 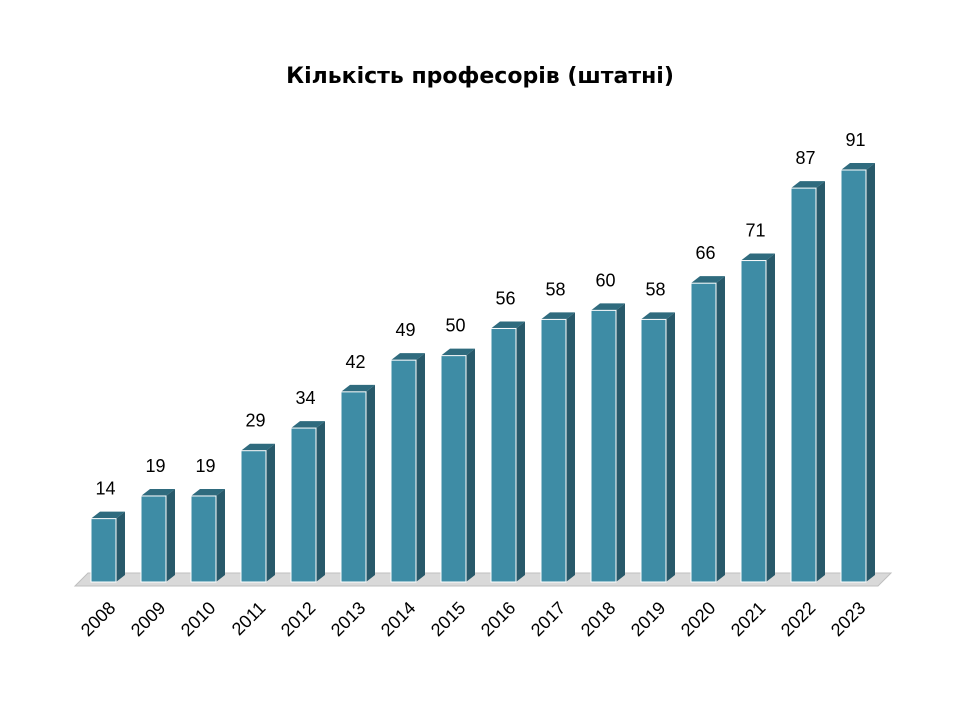 I want to click on x-tick-label-2011: 2011, so click(x=249, y=619).